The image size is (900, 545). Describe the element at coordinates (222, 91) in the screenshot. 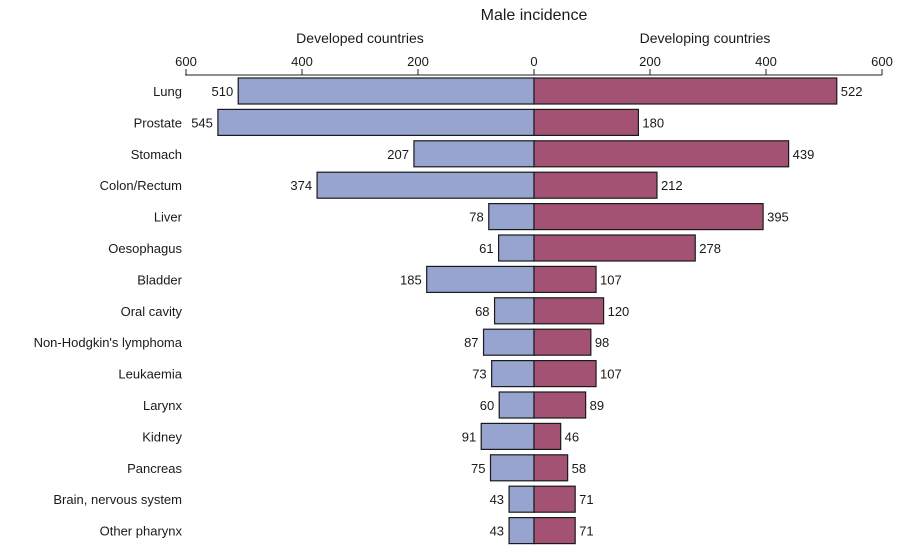

I see `value-label-developed: 510` at that location.